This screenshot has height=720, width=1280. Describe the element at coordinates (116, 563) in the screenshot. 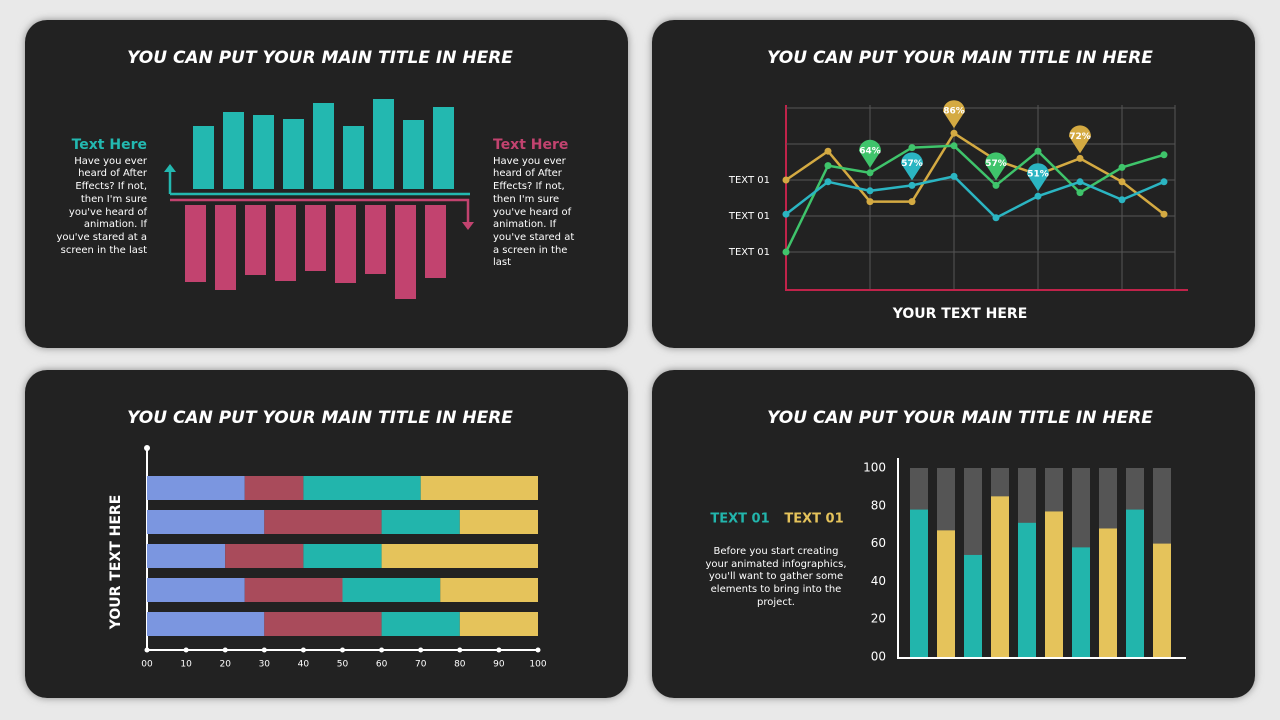

I see `y-axis-label: YOUR TEXT HERE` at that location.